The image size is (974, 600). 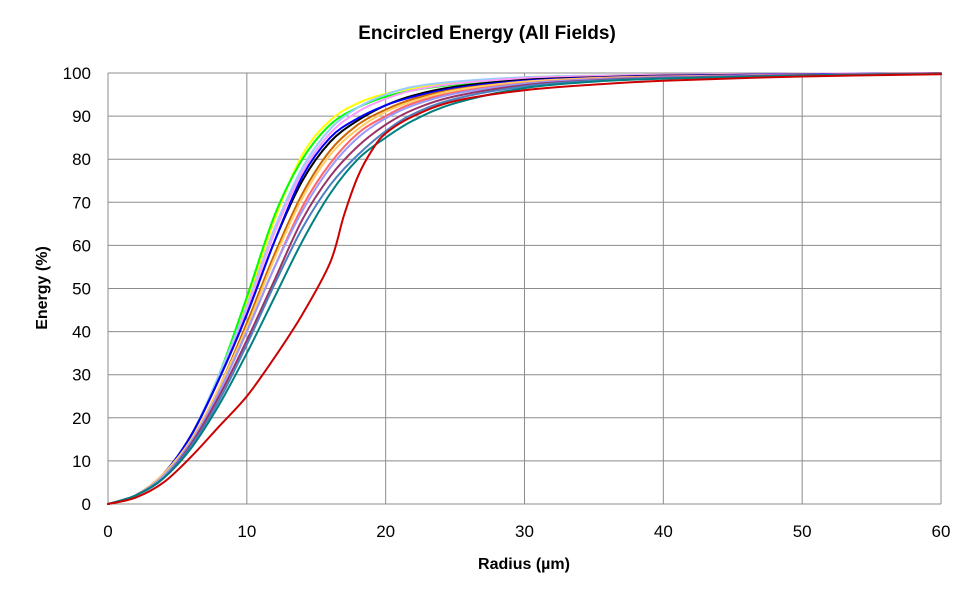 I want to click on x-tick-label: 10, so click(x=246, y=531).